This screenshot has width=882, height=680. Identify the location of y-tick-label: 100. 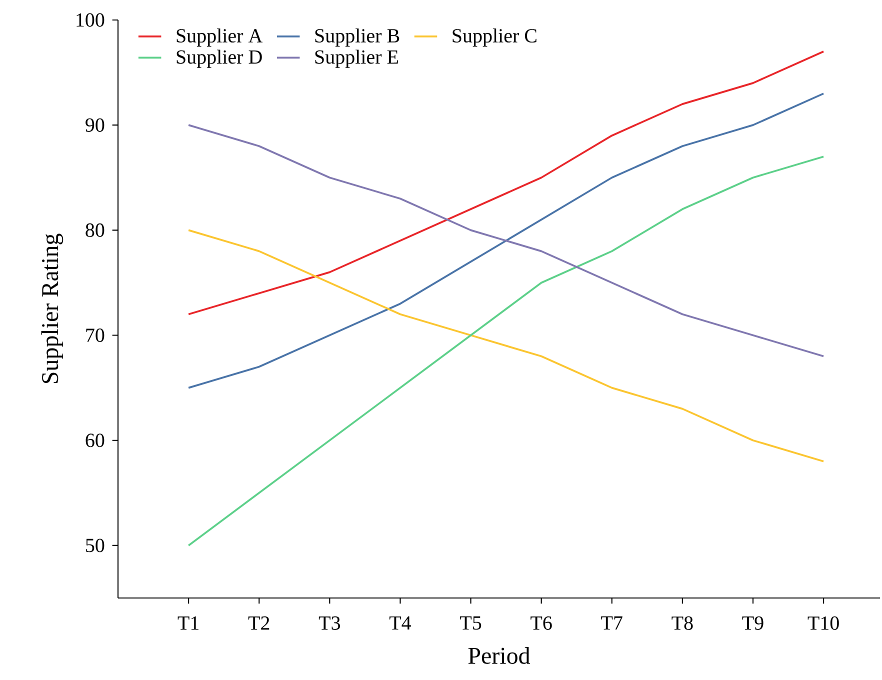
(90, 20).